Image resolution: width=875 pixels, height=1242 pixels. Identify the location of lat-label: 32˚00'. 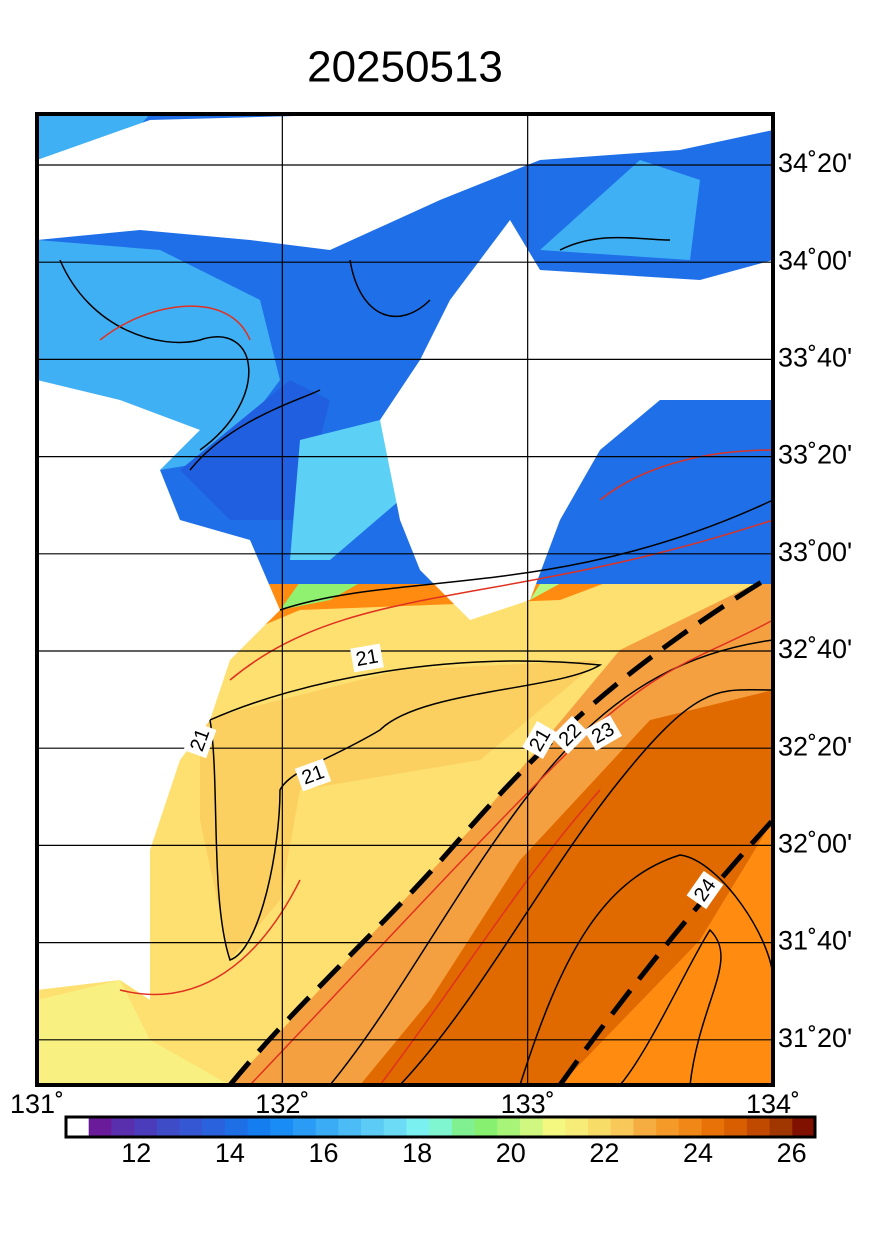
(815, 844).